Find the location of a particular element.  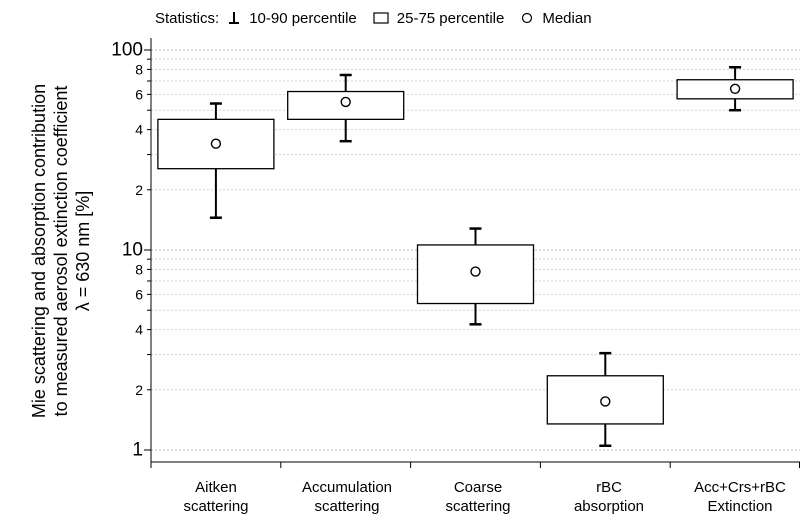

legend-item-25-75: 25-75 percentile is located at coordinates (439, 18).